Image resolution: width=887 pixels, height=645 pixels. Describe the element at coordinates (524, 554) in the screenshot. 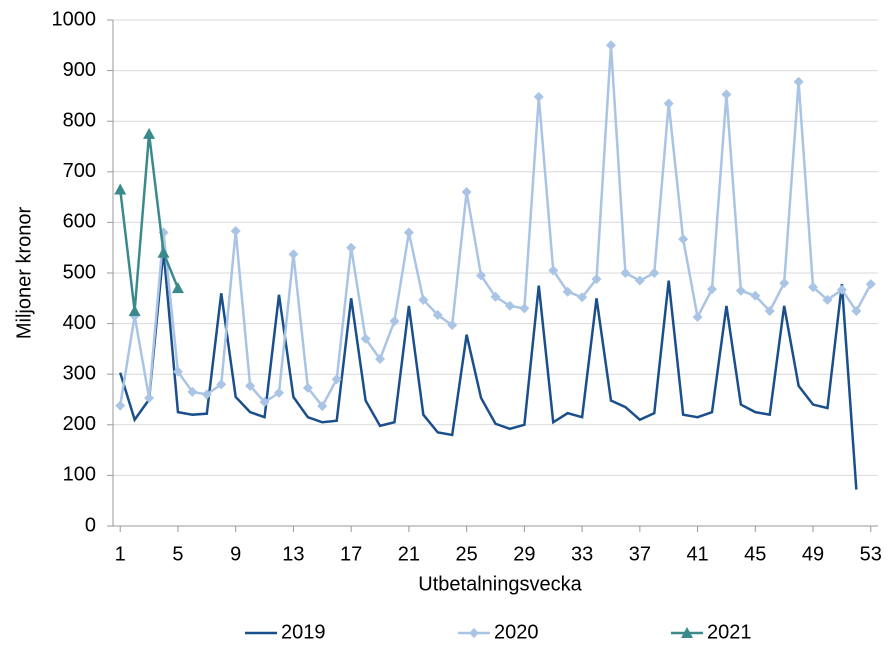

I see `x-tick-label: 29` at that location.